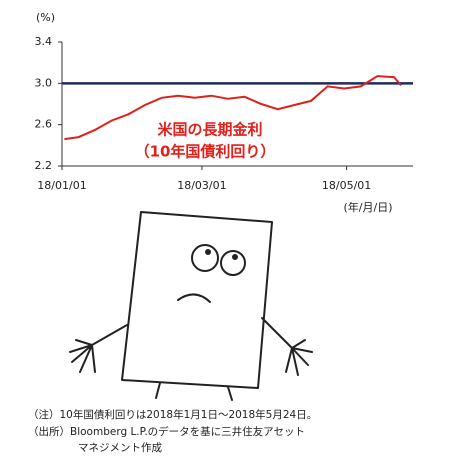 The width and height of the screenshot is (453, 467). Describe the element at coordinates (120, 448) in the screenshot. I see `note: マネジメント作成` at that location.